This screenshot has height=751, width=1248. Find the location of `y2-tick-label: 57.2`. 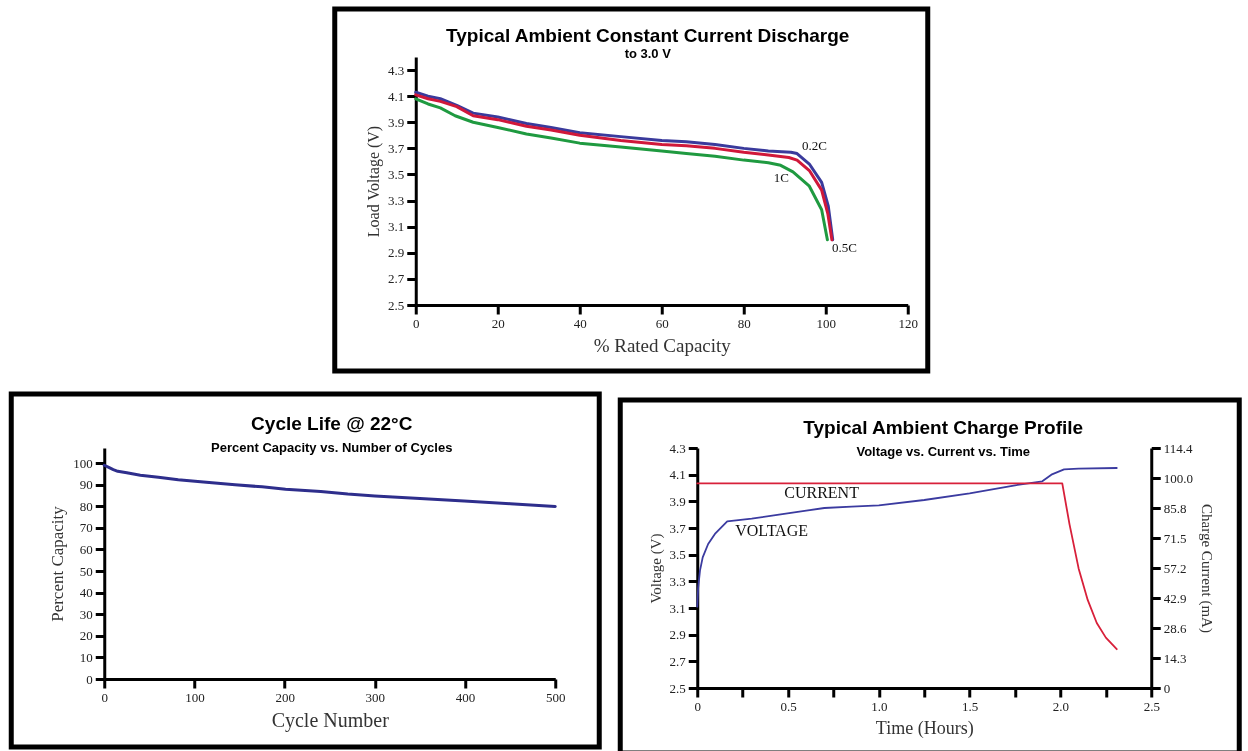

y2-tick-label: 57.2 is located at coordinates (1175, 568).